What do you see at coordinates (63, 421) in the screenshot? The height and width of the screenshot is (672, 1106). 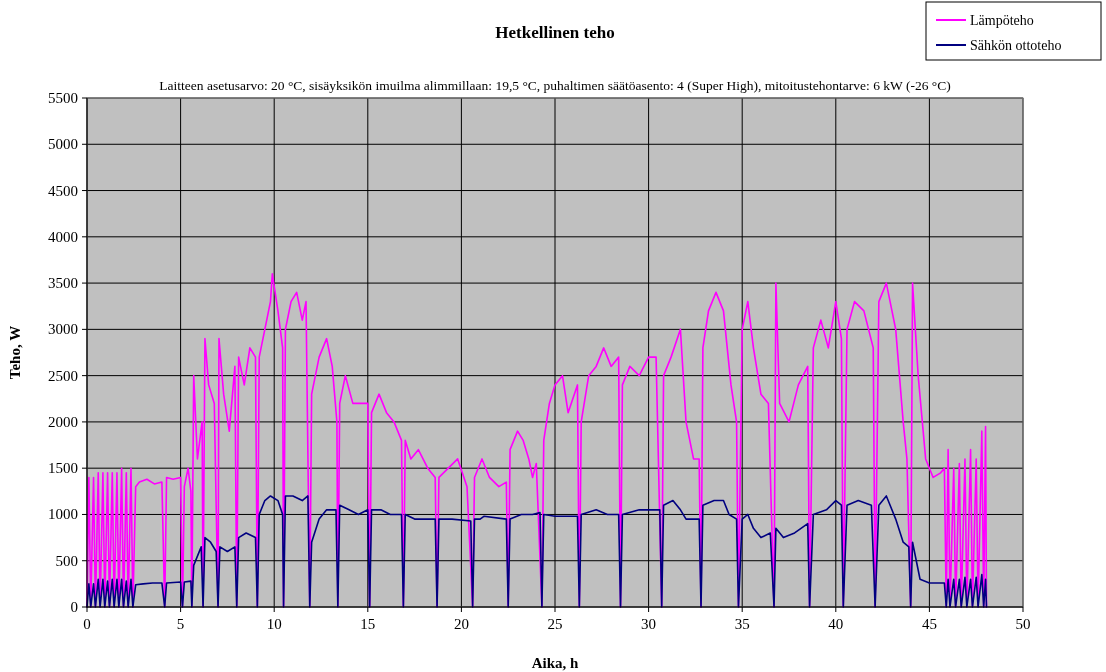 I see `y-tick-label: 2000` at bounding box center [63, 421].